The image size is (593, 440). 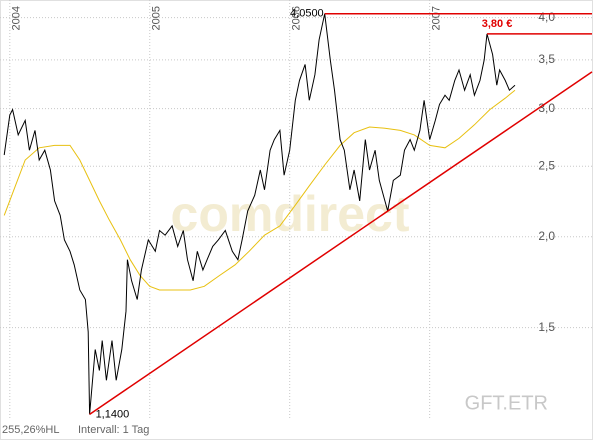 I want to click on footer-range: 255,26%HL, so click(x=31, y=430).